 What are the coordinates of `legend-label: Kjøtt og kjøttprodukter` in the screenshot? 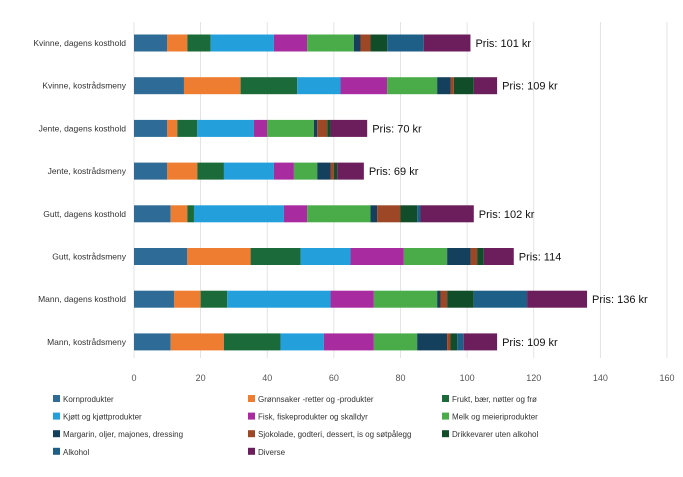 It's located at (102, 417).